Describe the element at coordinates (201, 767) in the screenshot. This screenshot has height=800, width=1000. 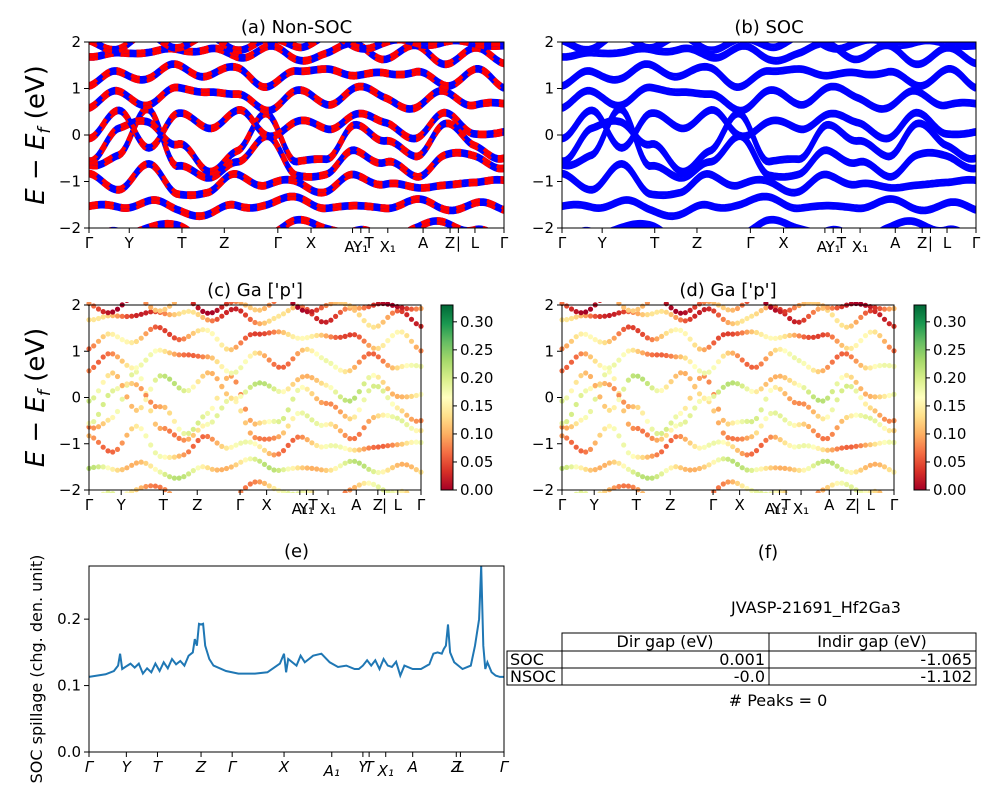
I see `x-tick-label: Z` at that location.